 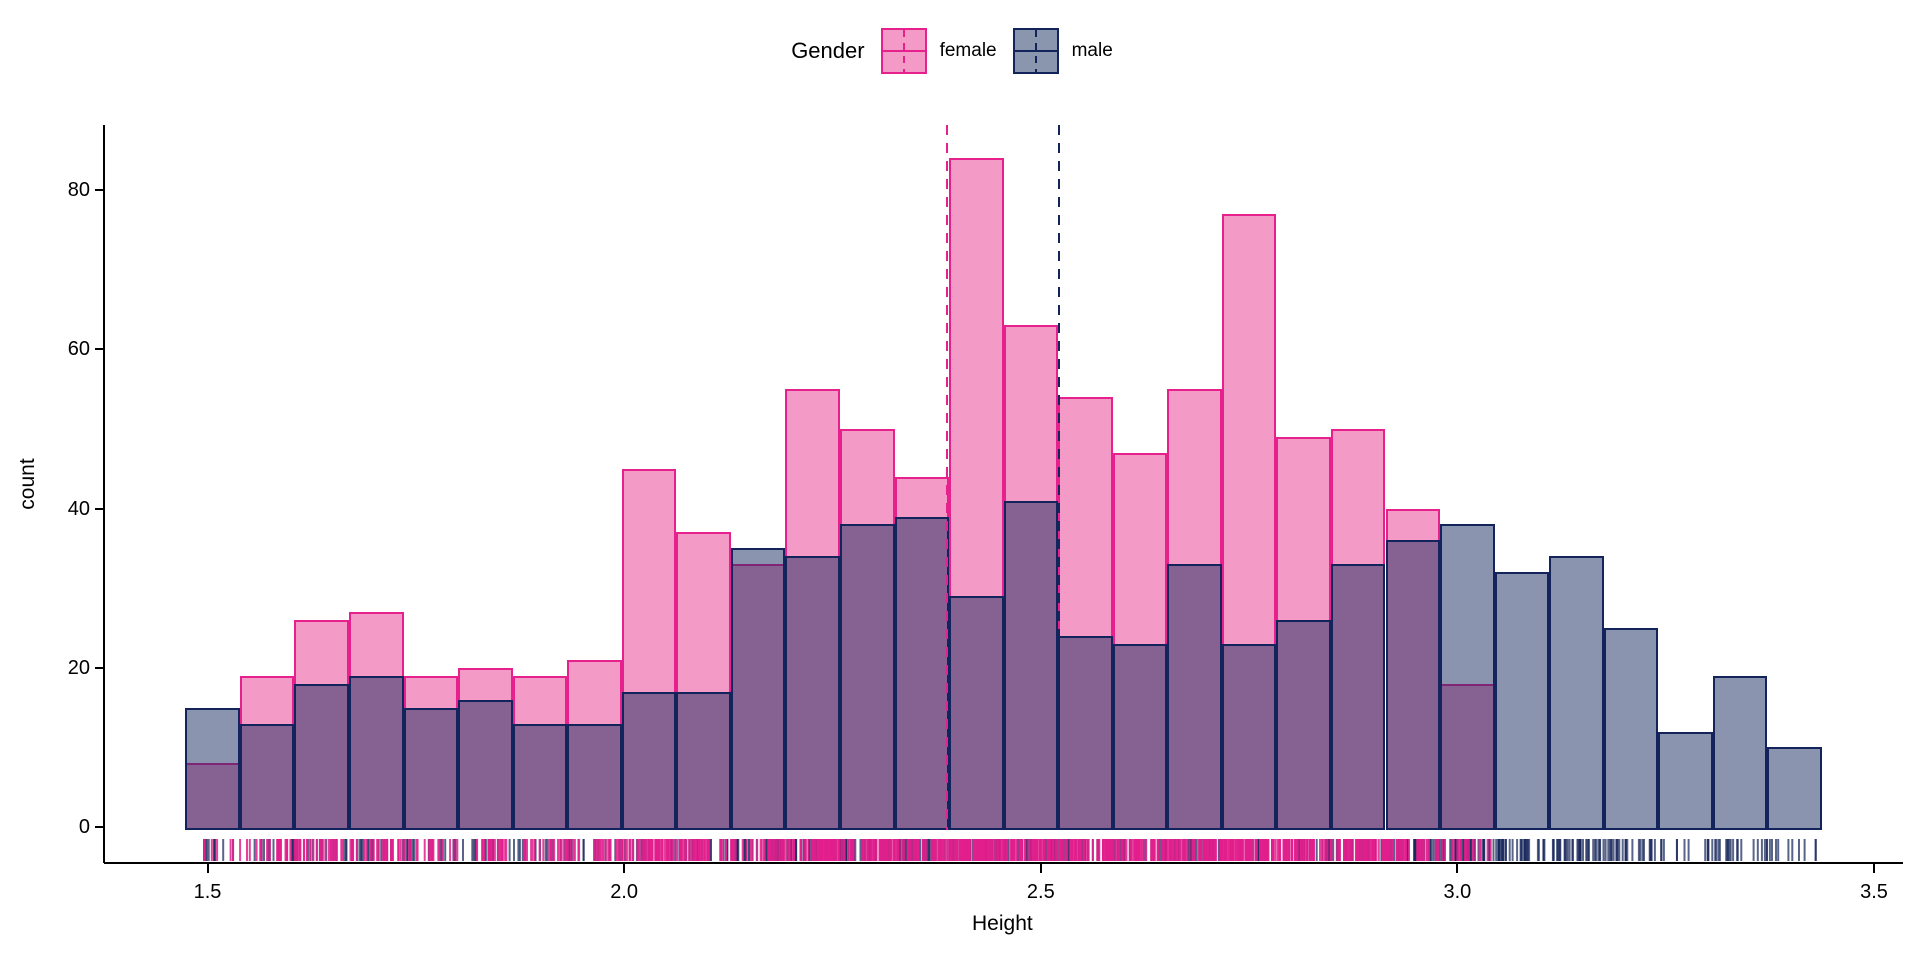 I want to click on legend: Gender female male, so click(x=960, y=51).